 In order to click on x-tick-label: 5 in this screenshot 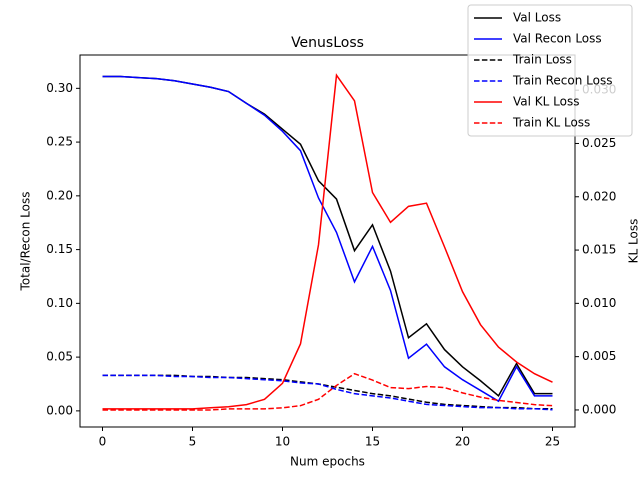, I will do `click(193, 442)`.